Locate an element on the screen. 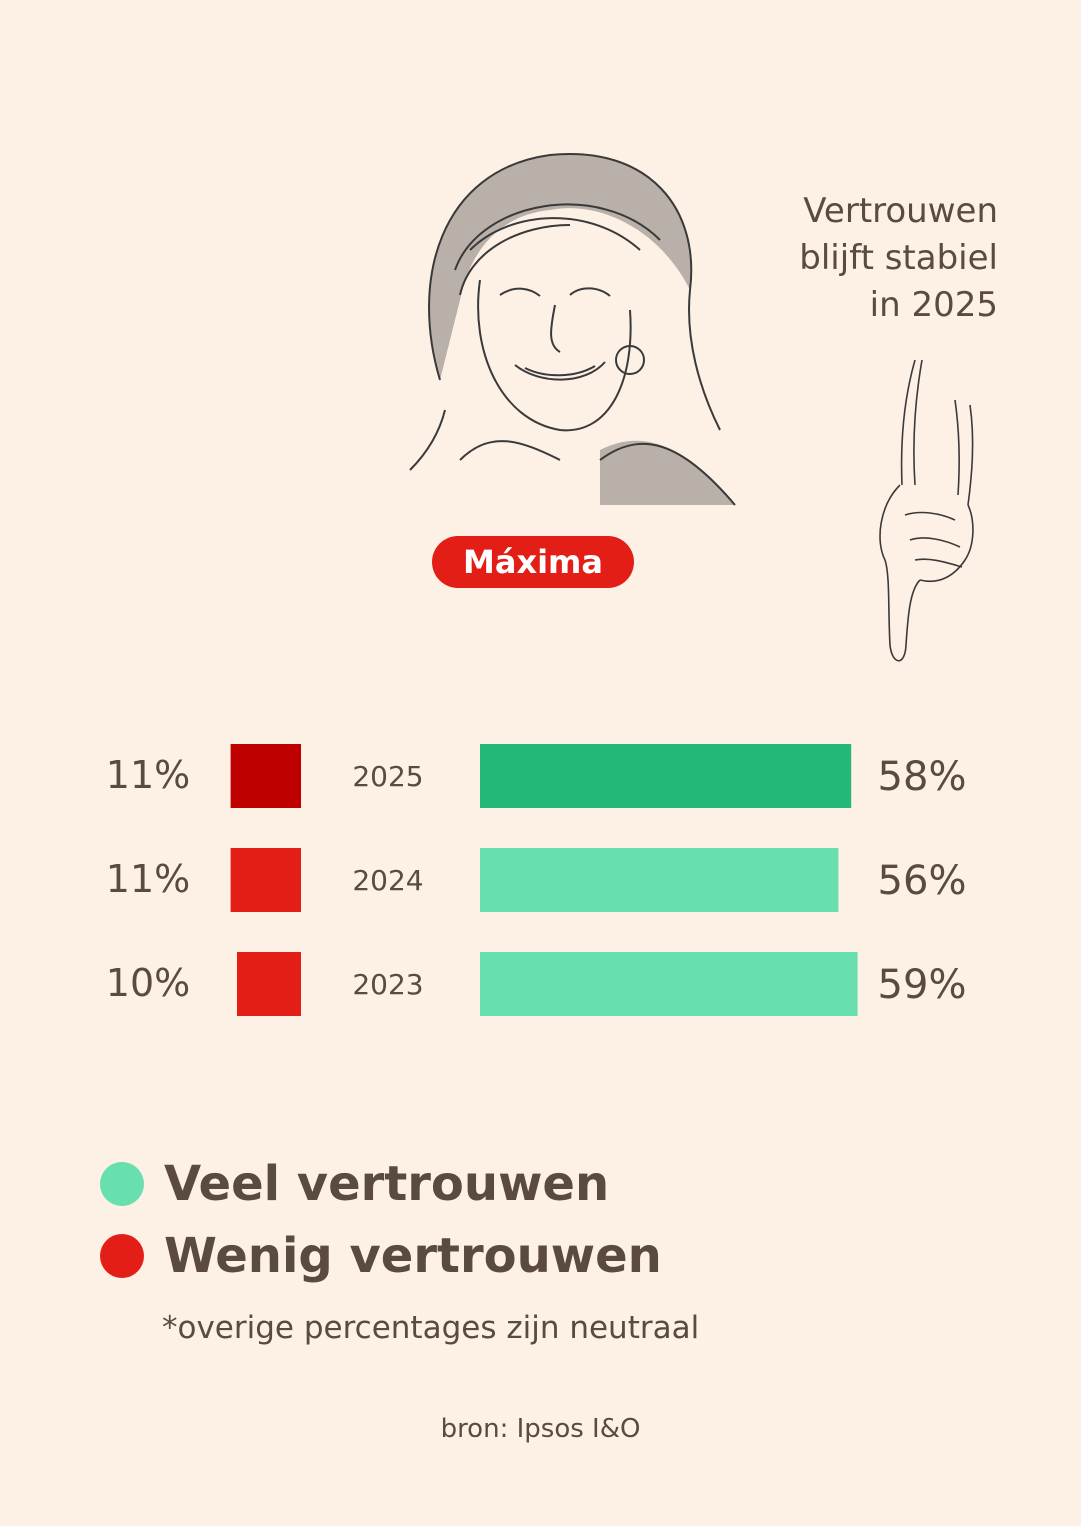 The width and height of the screenshot is (1081, 1526). source-credit: bron: Ipsos I&O is located at coordinates (540, 1429).